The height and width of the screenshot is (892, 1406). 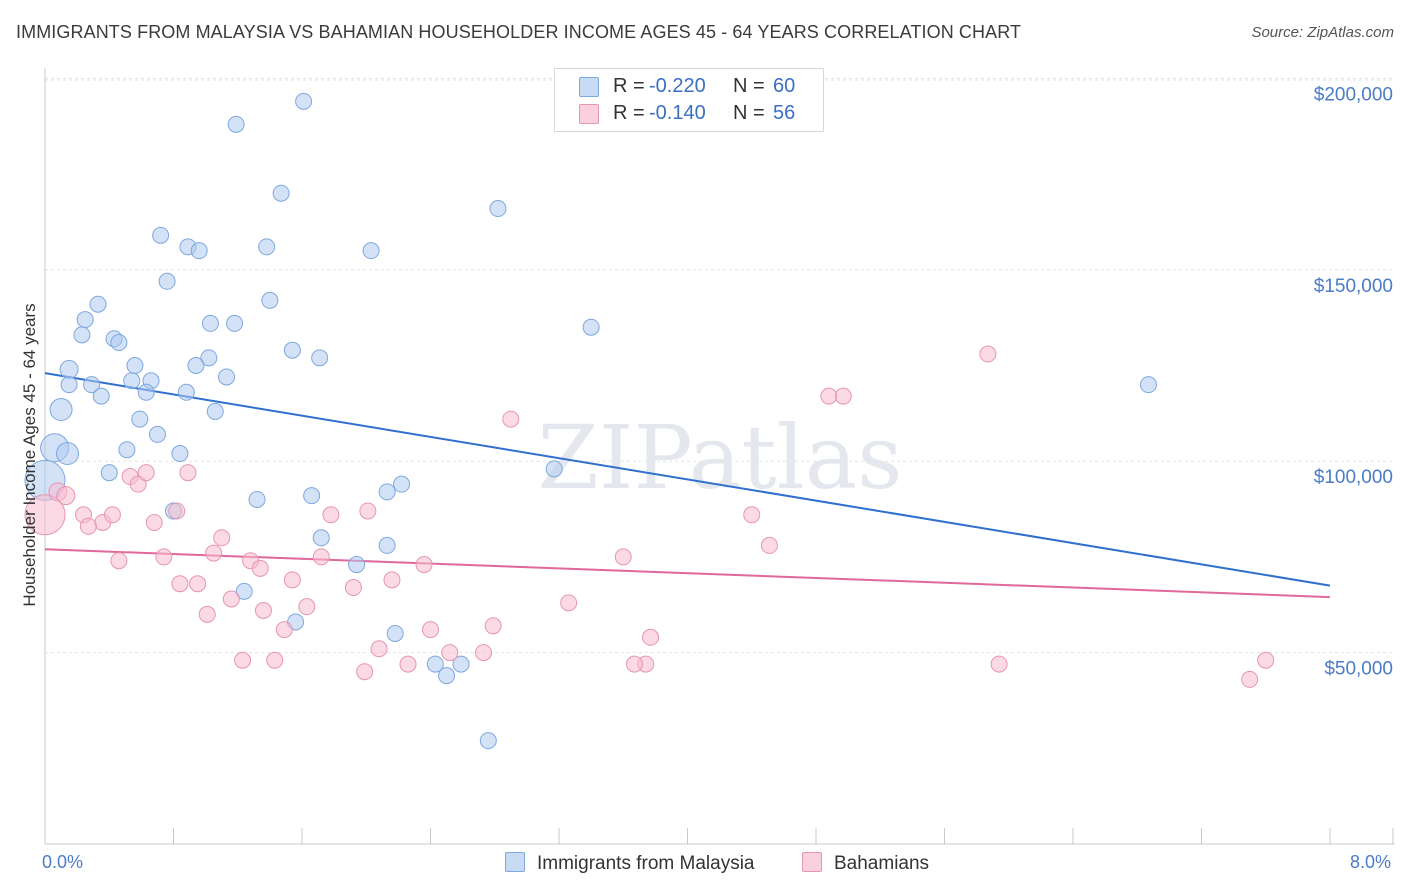 I want to click on y-tick-label: $50,000, so click(x=1358, y=669).